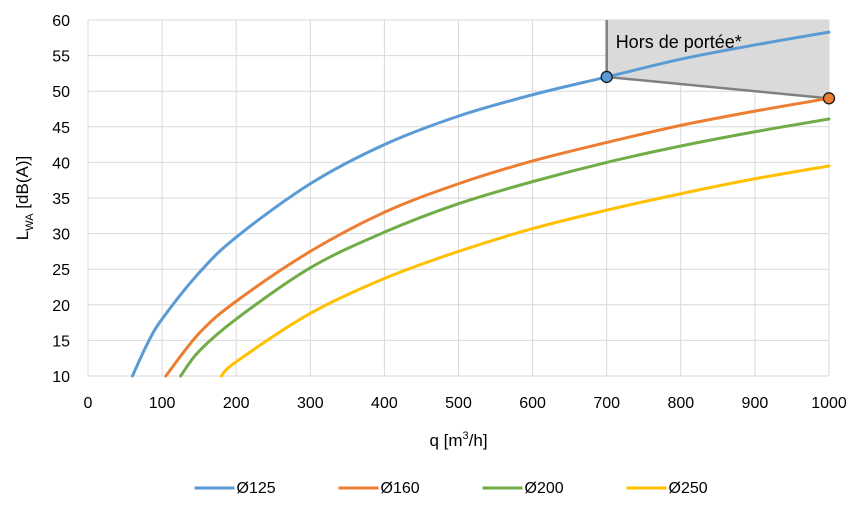 This screenshot has width=854, height=512. What do you see at coordinates (478, 440) in the screenshot?
I see `x-axis-label-tail: /h]` at bounding box center [478, 440].